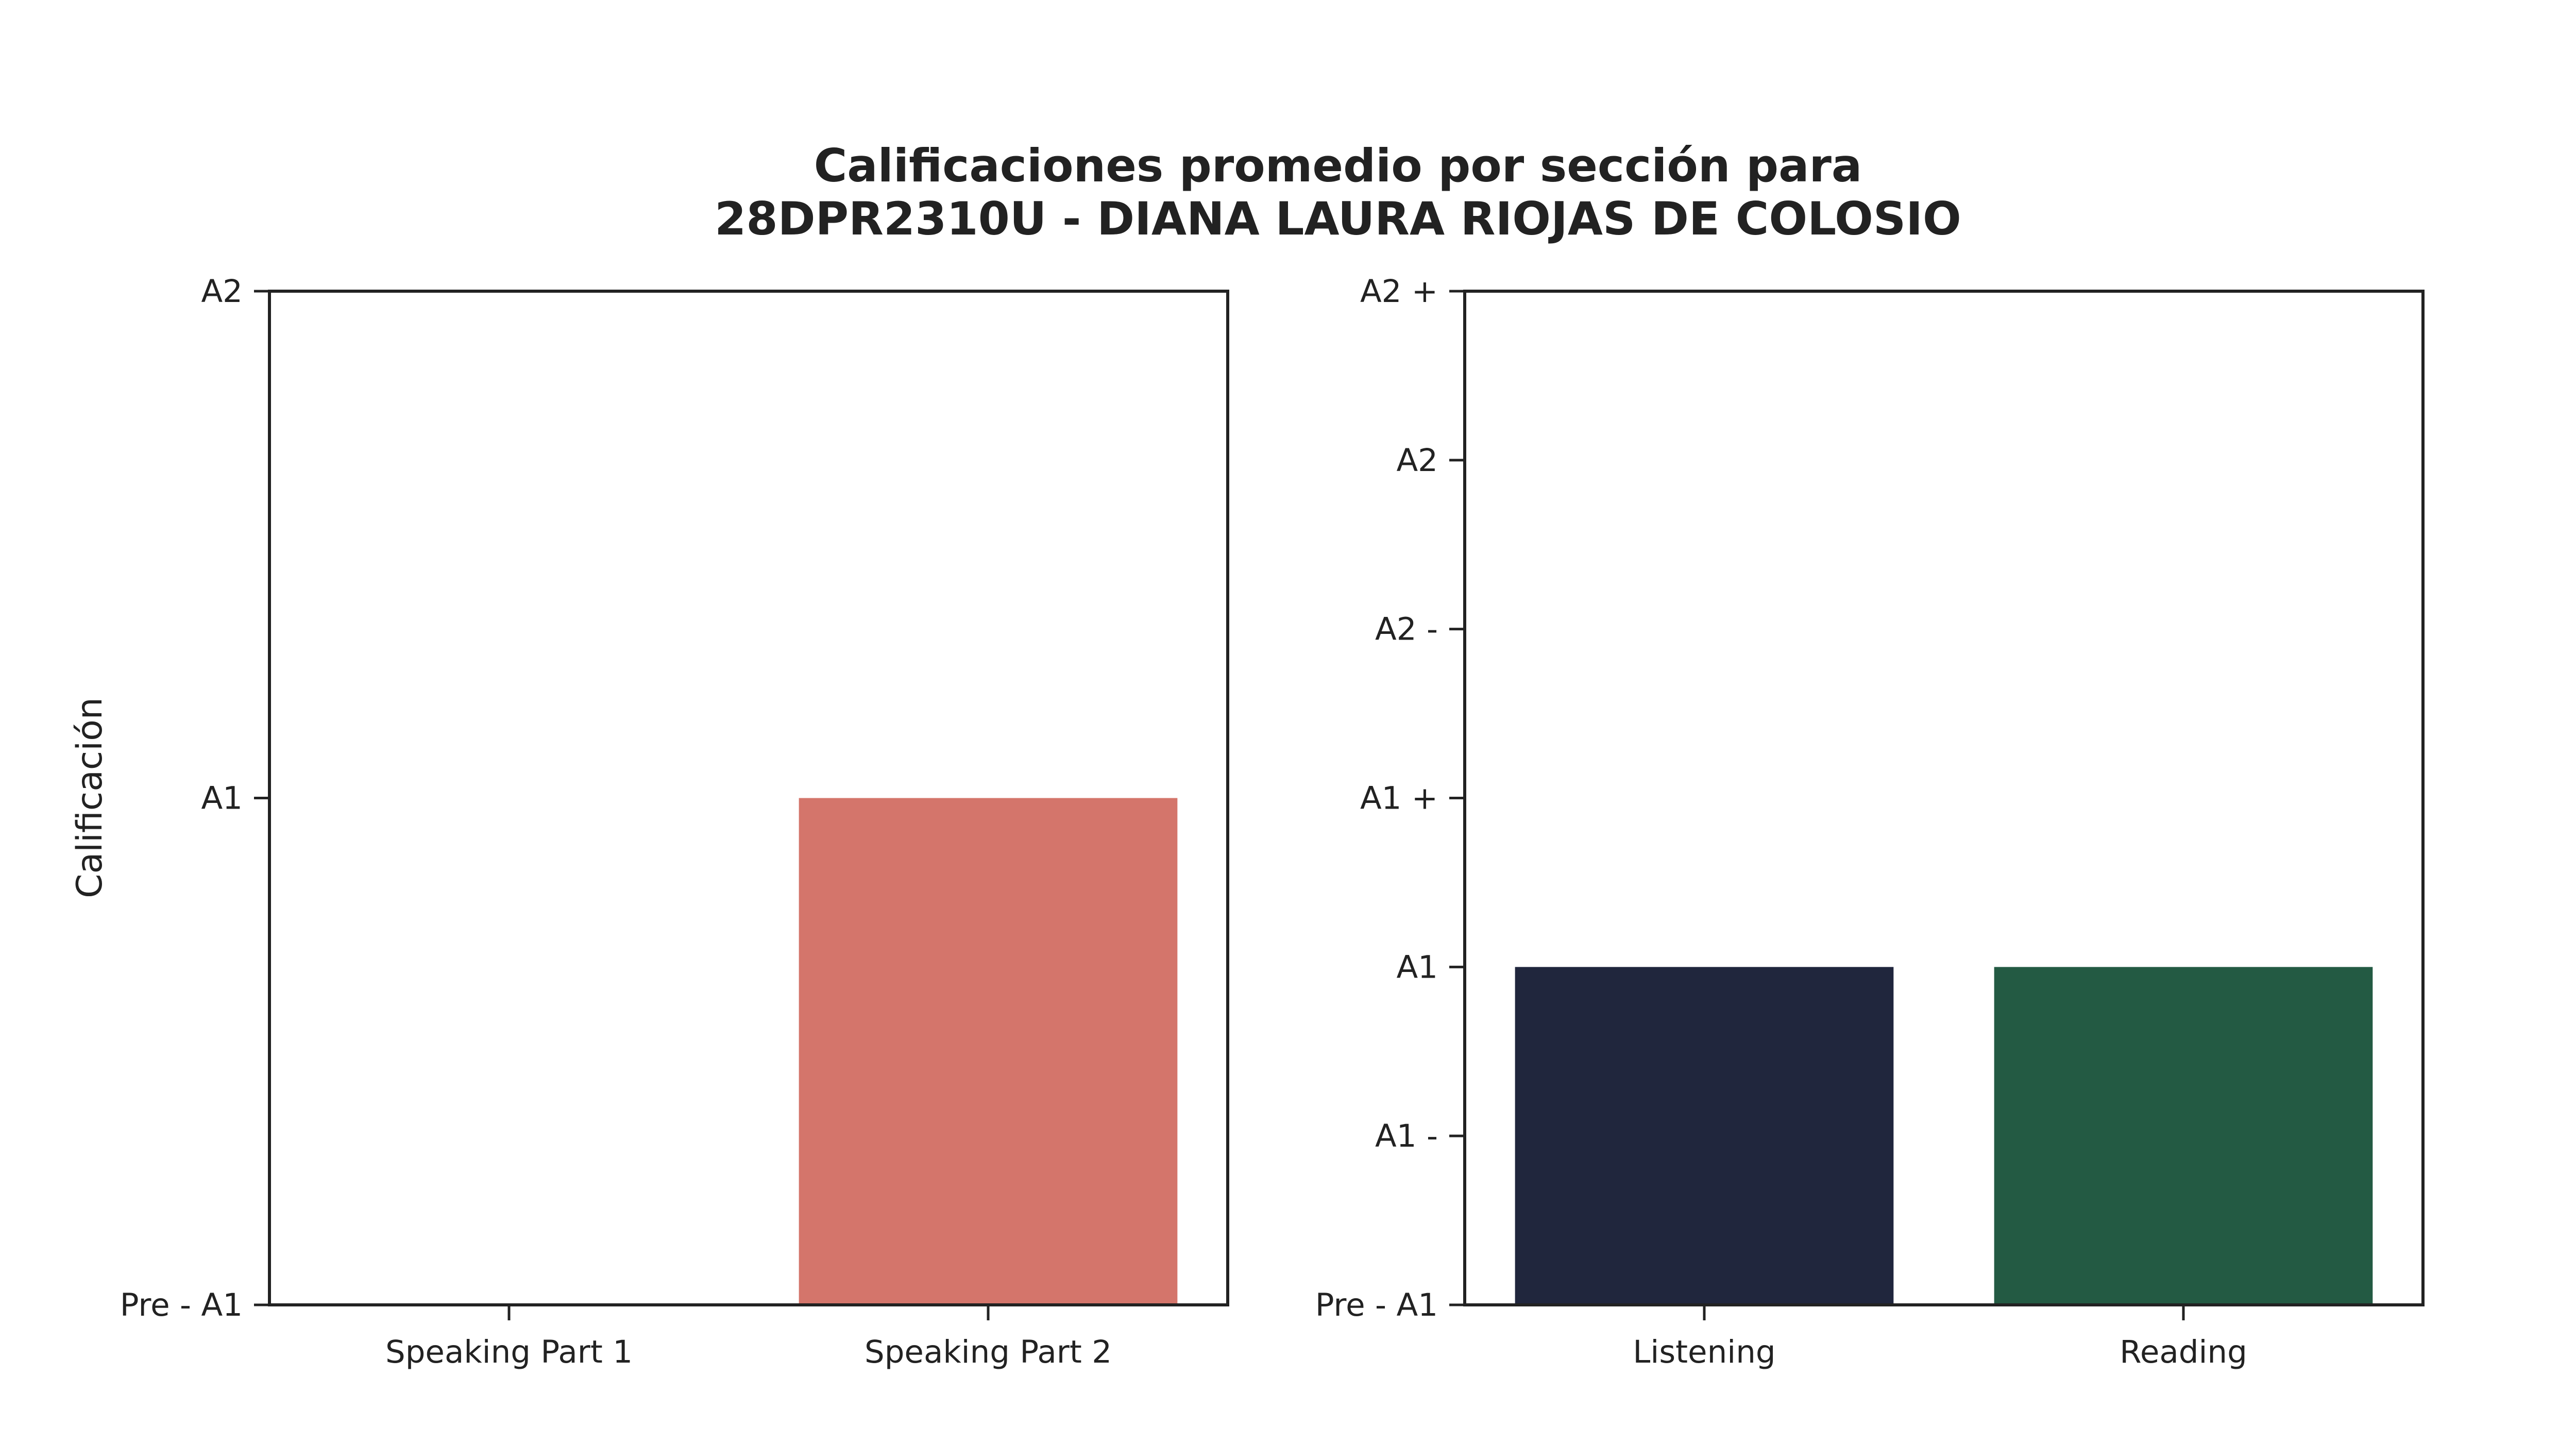 This screenshot has height=1443, width=2576. Describe the element at coordinates (1399, 291) in the screenshot. I see `y-tick-label: A2 +` at that location.